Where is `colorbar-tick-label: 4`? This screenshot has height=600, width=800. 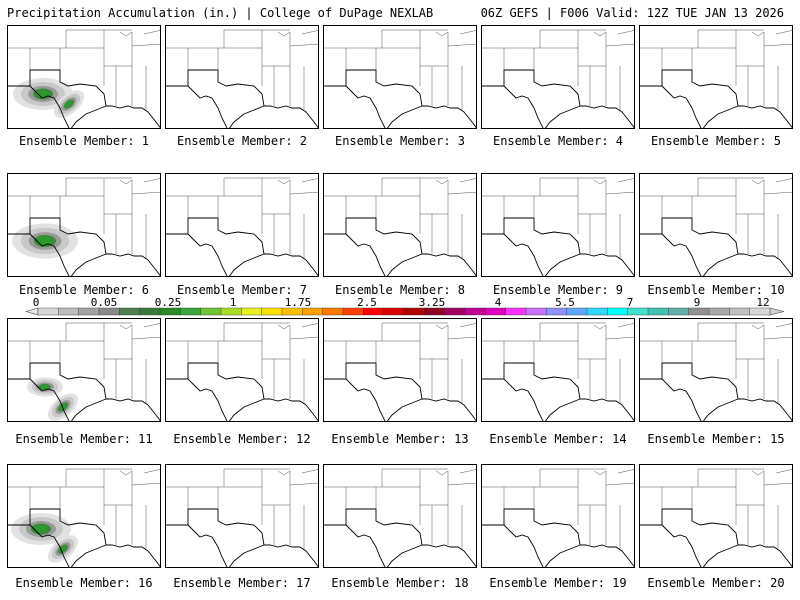
colorbar-tick-label: 4 is located at coordinates (498, 302).